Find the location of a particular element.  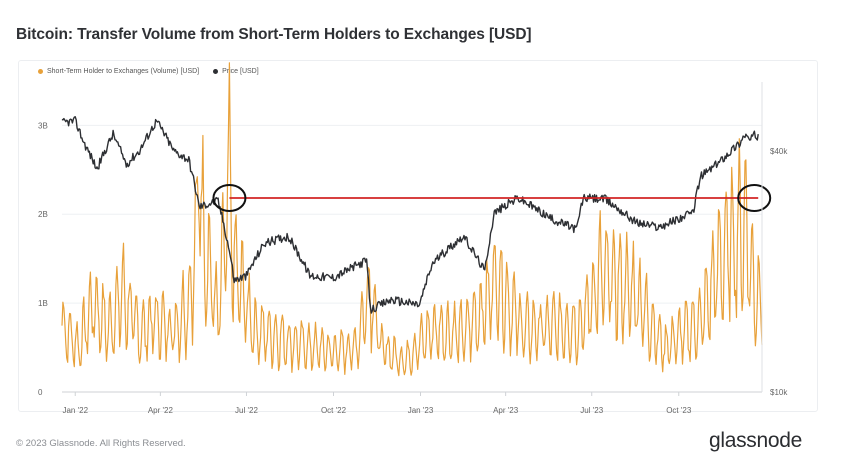

legend-price: Price [USD] is located at coordinates (236, 71).